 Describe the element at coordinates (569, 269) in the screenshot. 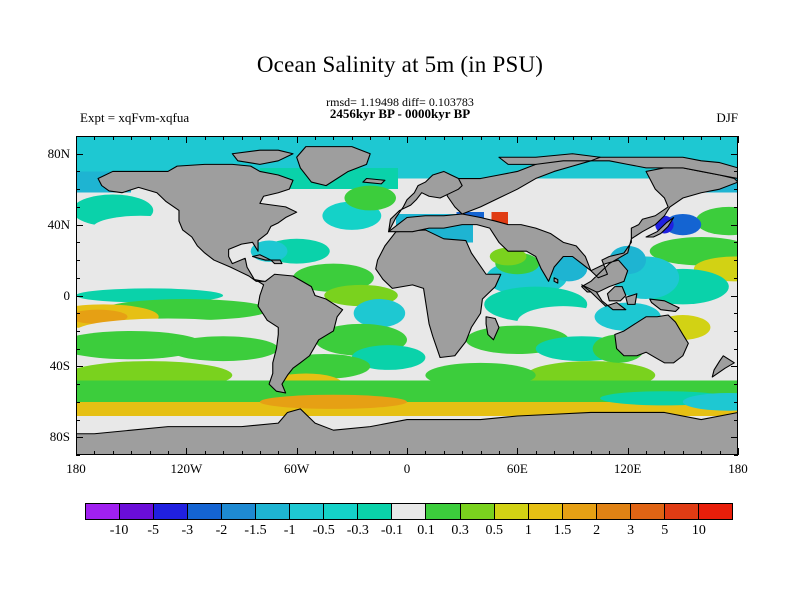

I see `bay-of-bengal` at that location.